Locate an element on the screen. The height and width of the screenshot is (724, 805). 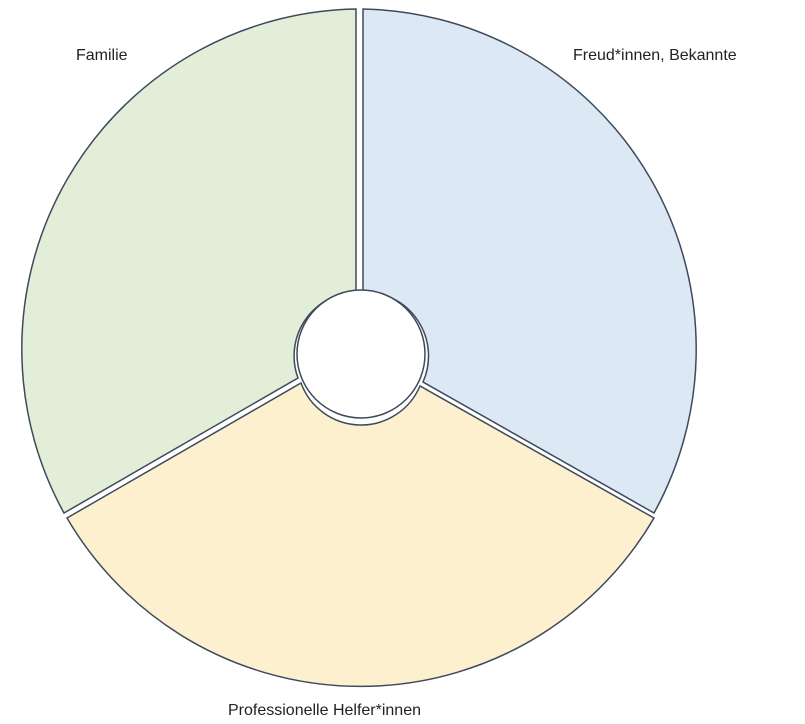
friends-acquaintances-label: Freud*innen, Bekannte is located at coordinates (655, 55).